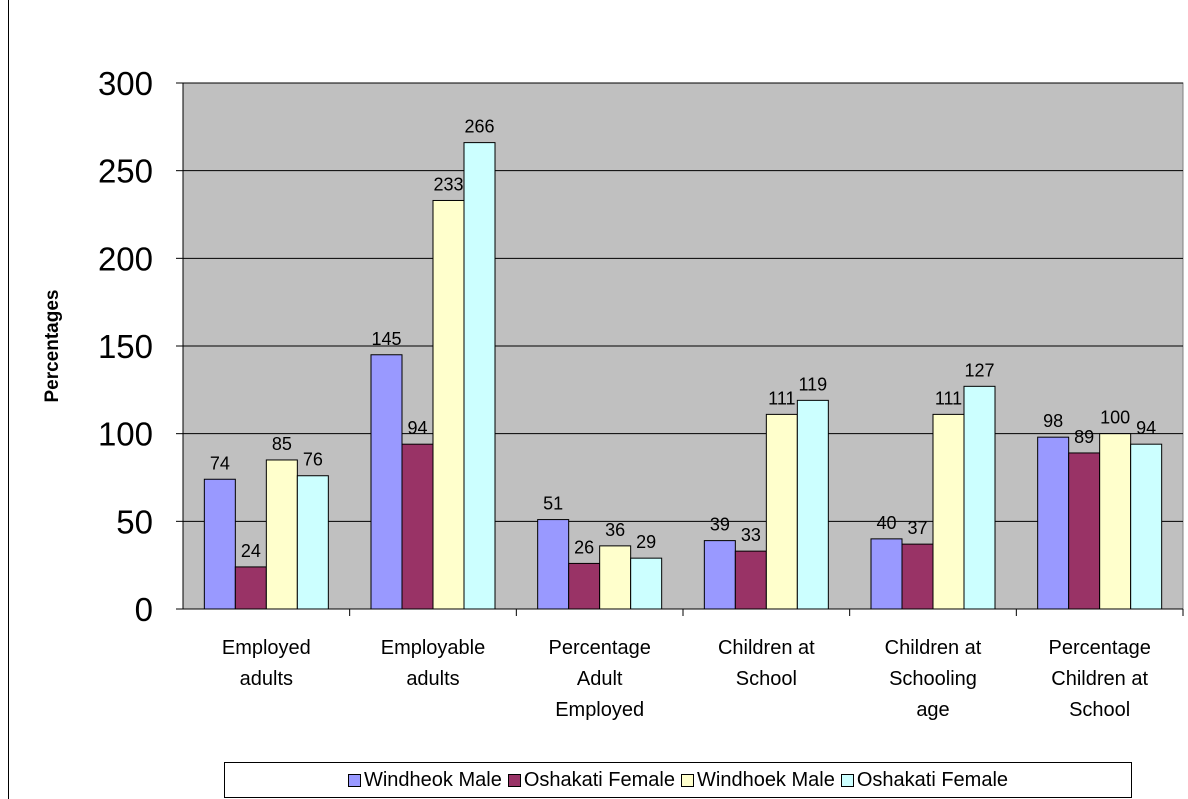  I want to click on data-label: 36, so click(615, 530).